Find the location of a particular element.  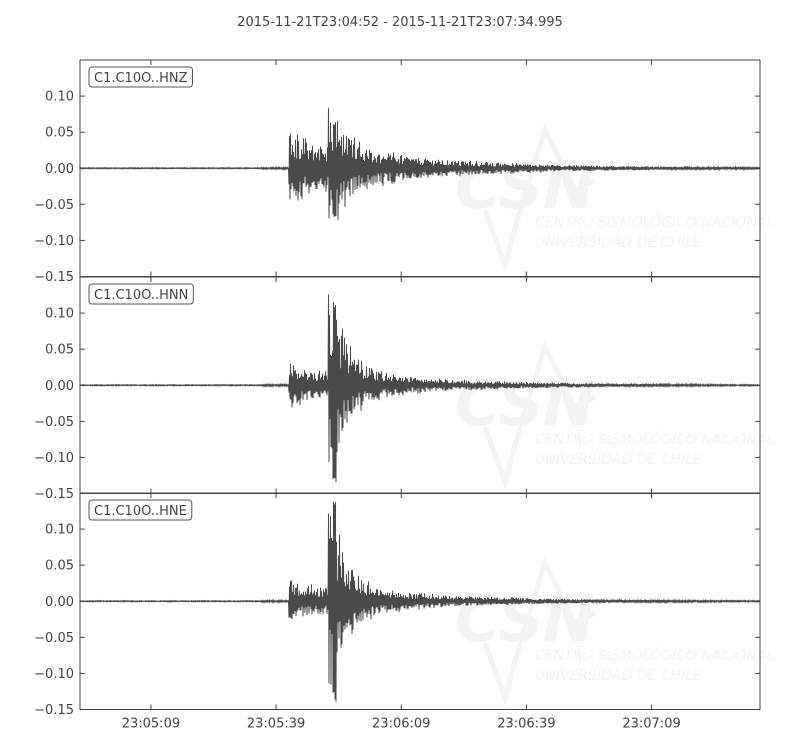

trace-label: C1.C10O..HNE is located at coordinates (140, 510).